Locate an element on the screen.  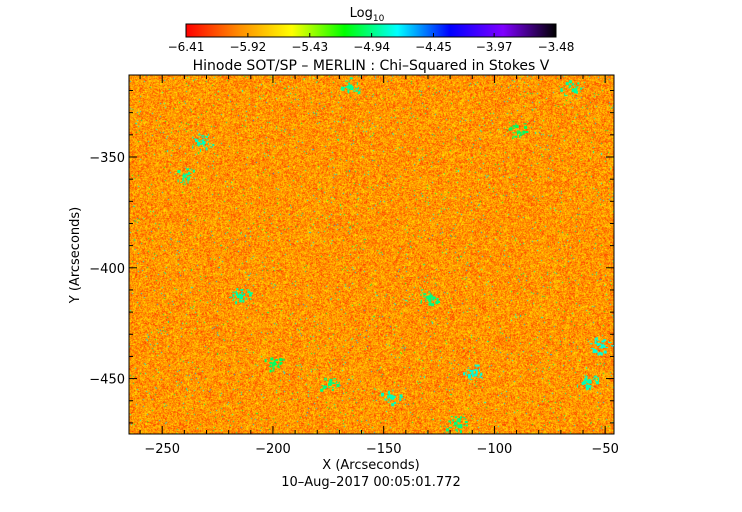
x-axis-label: X (Arcseconds) is located at coordinates (370, 465).